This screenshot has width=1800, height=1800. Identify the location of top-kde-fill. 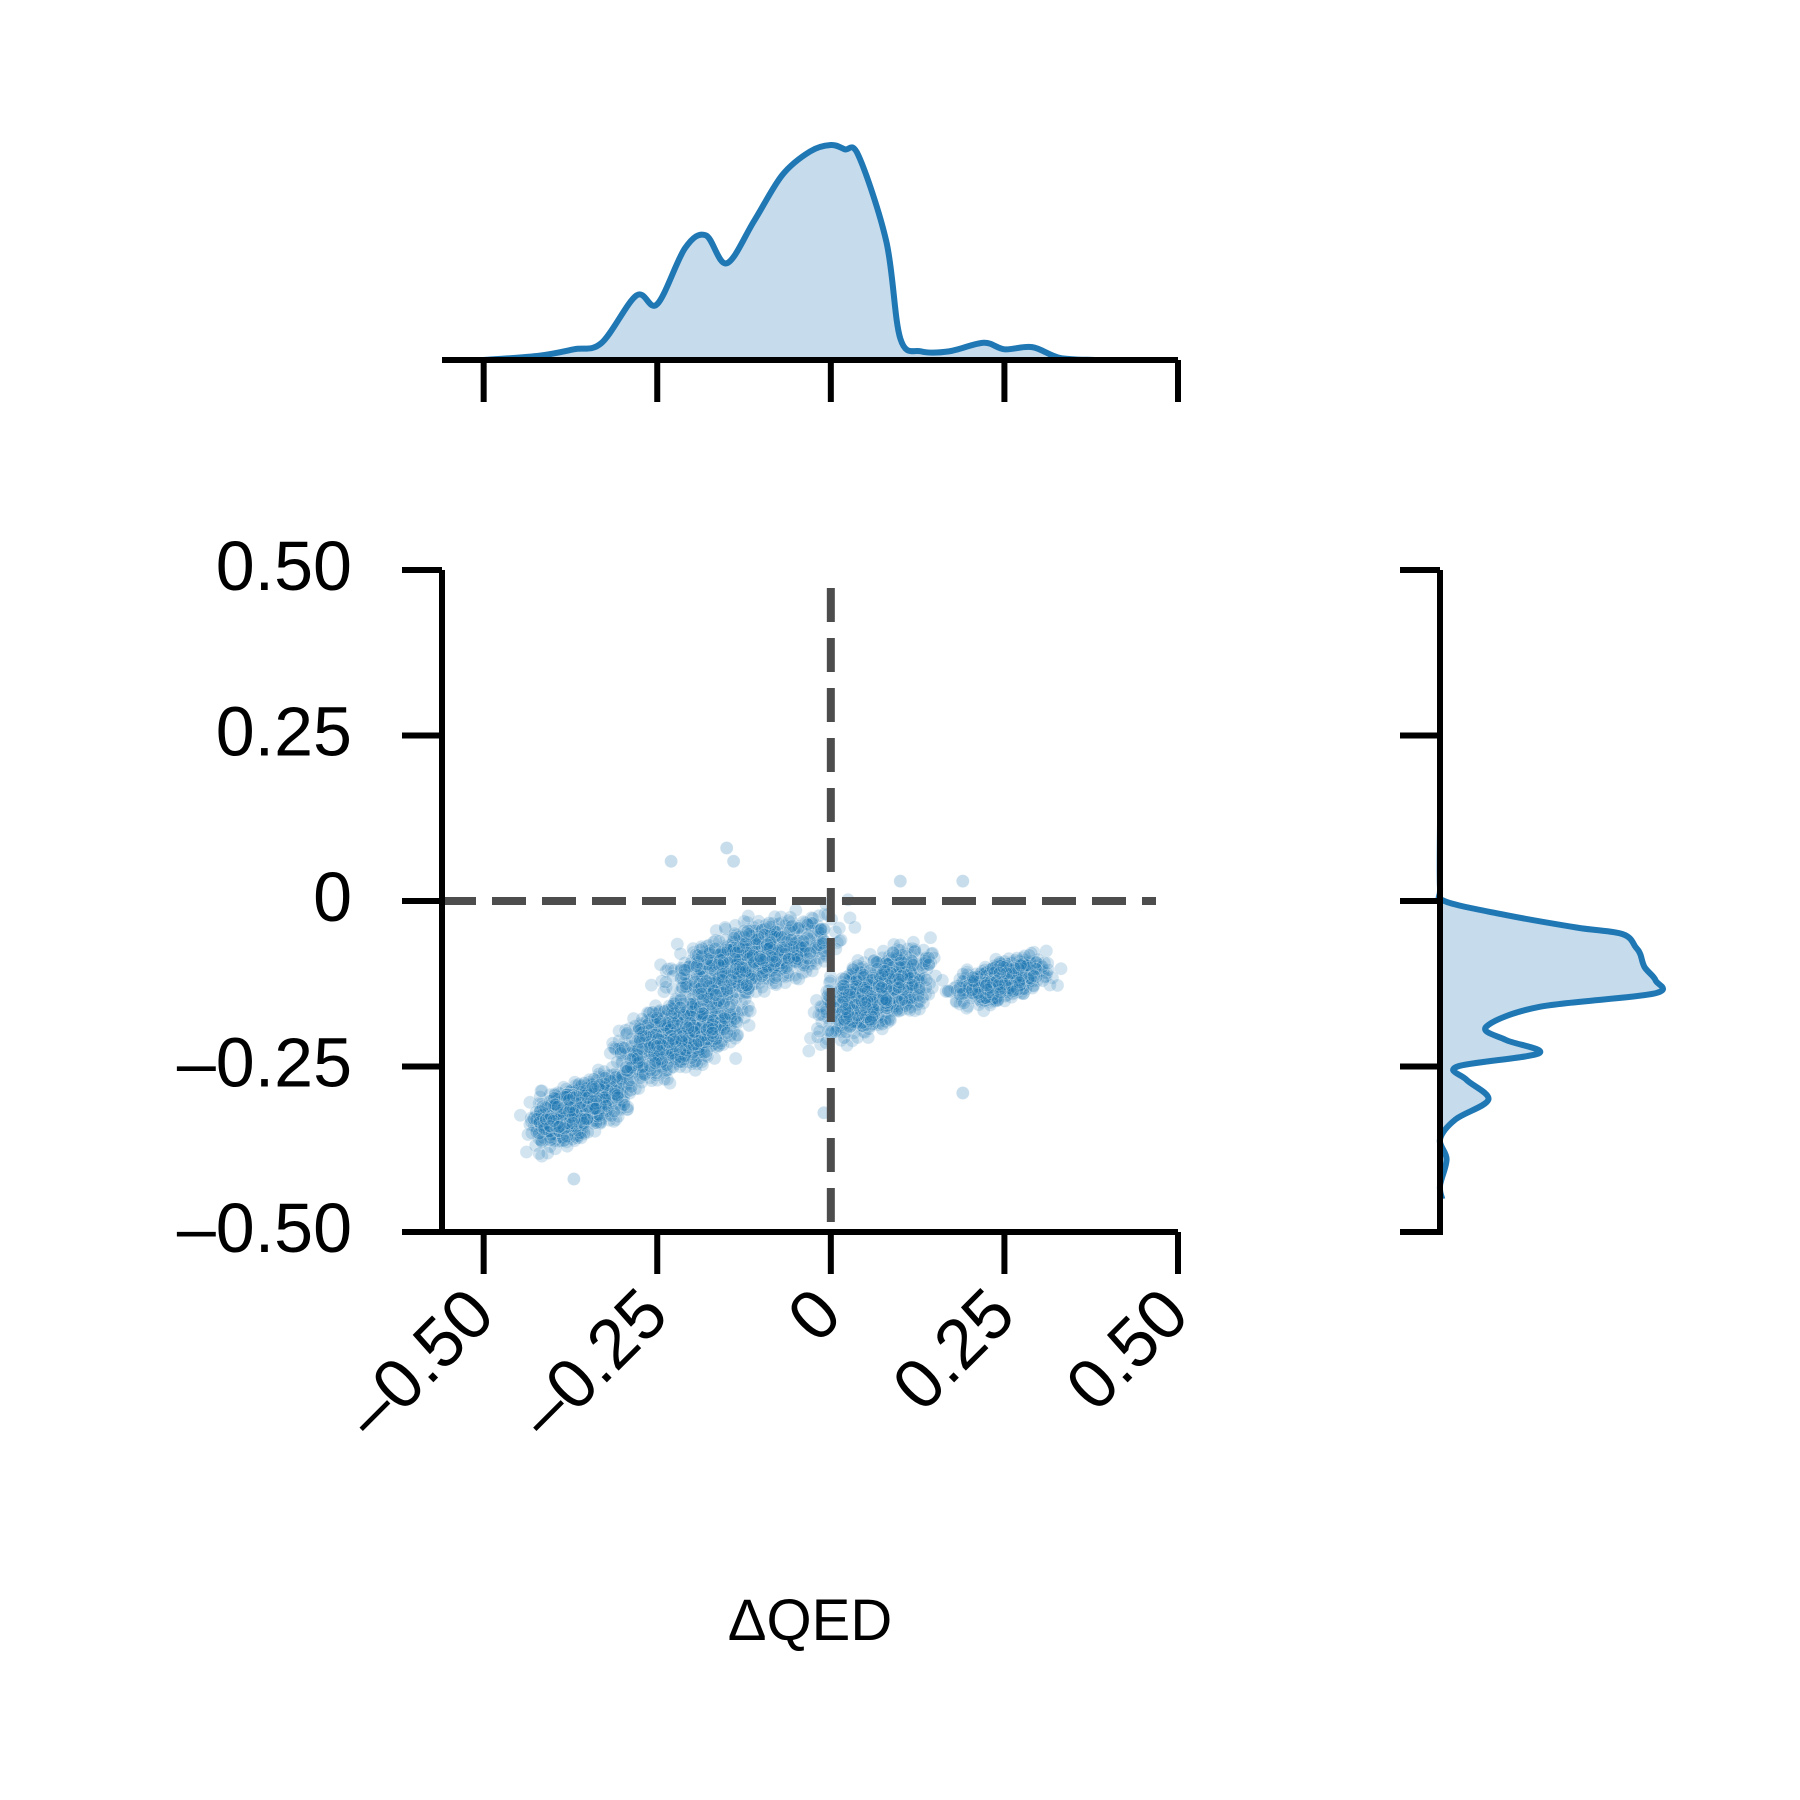
(789, 252).